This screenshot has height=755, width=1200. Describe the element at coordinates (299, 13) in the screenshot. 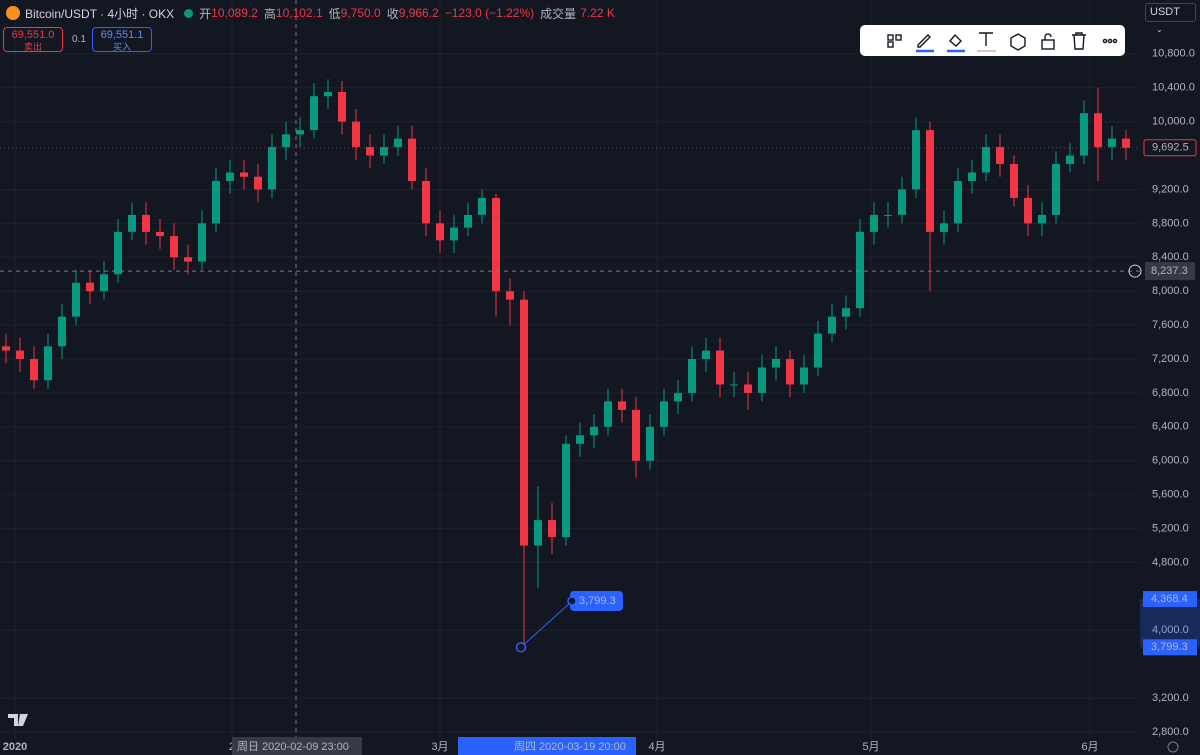

I see `value: 10,102.1` at that location.